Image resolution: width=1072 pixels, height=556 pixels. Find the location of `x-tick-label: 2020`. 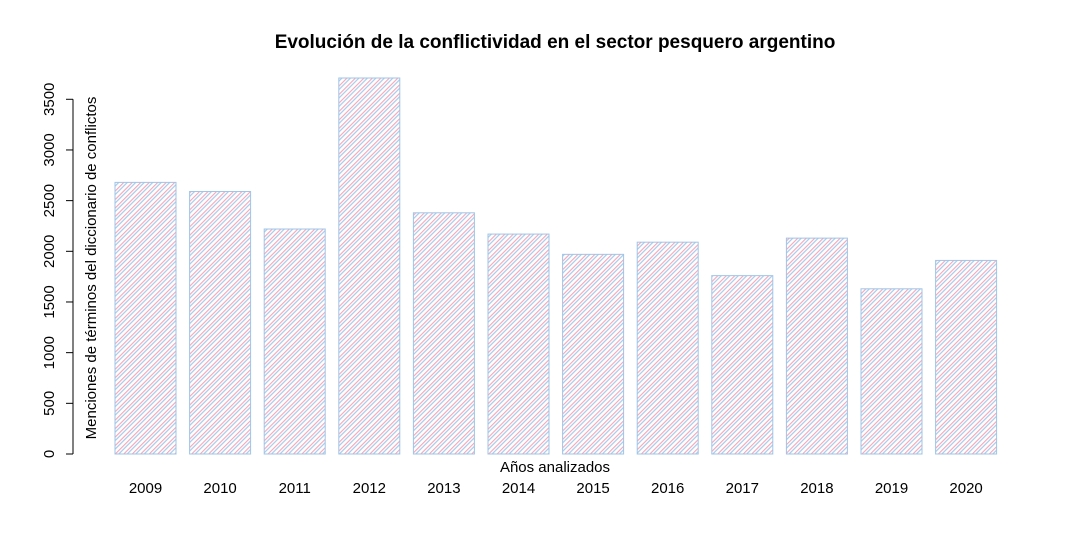

x-tick-label: 2020 is located at coordinates (965, 488).